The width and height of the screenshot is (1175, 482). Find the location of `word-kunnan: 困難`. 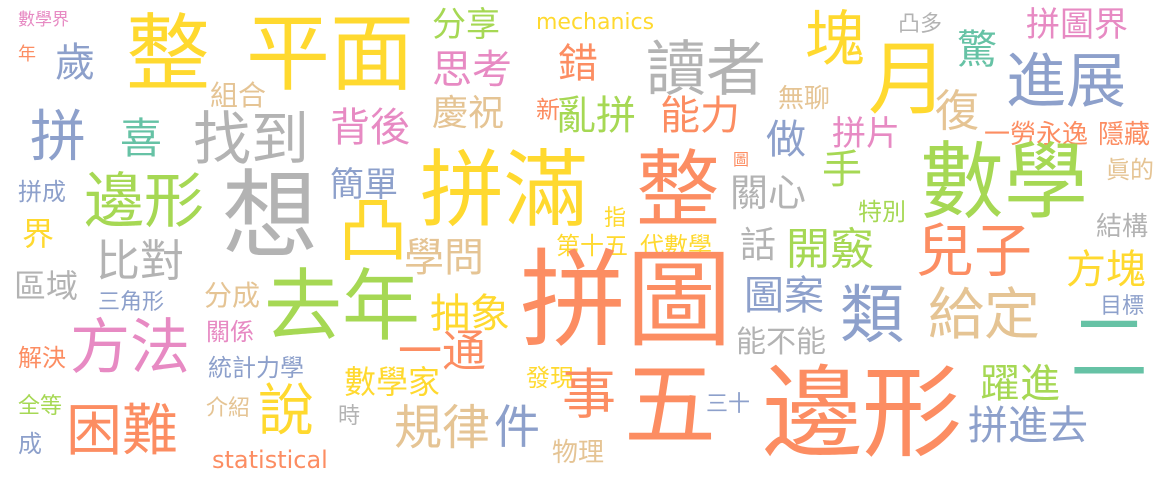

word-kunnan: 困難 is located at coordinates (122, 431).